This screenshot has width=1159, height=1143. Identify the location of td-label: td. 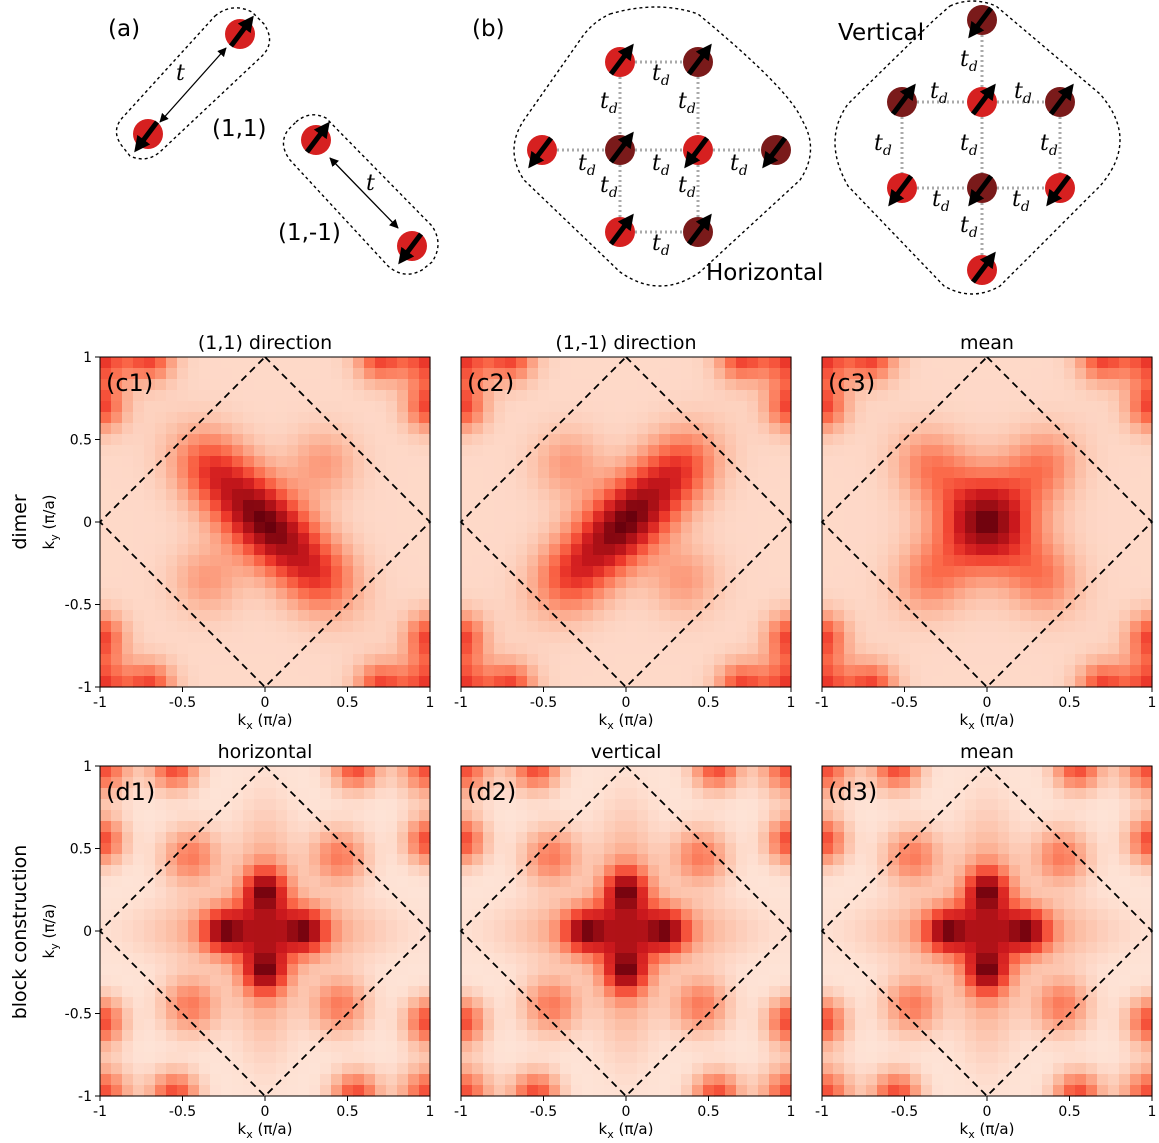
(1021, 201).